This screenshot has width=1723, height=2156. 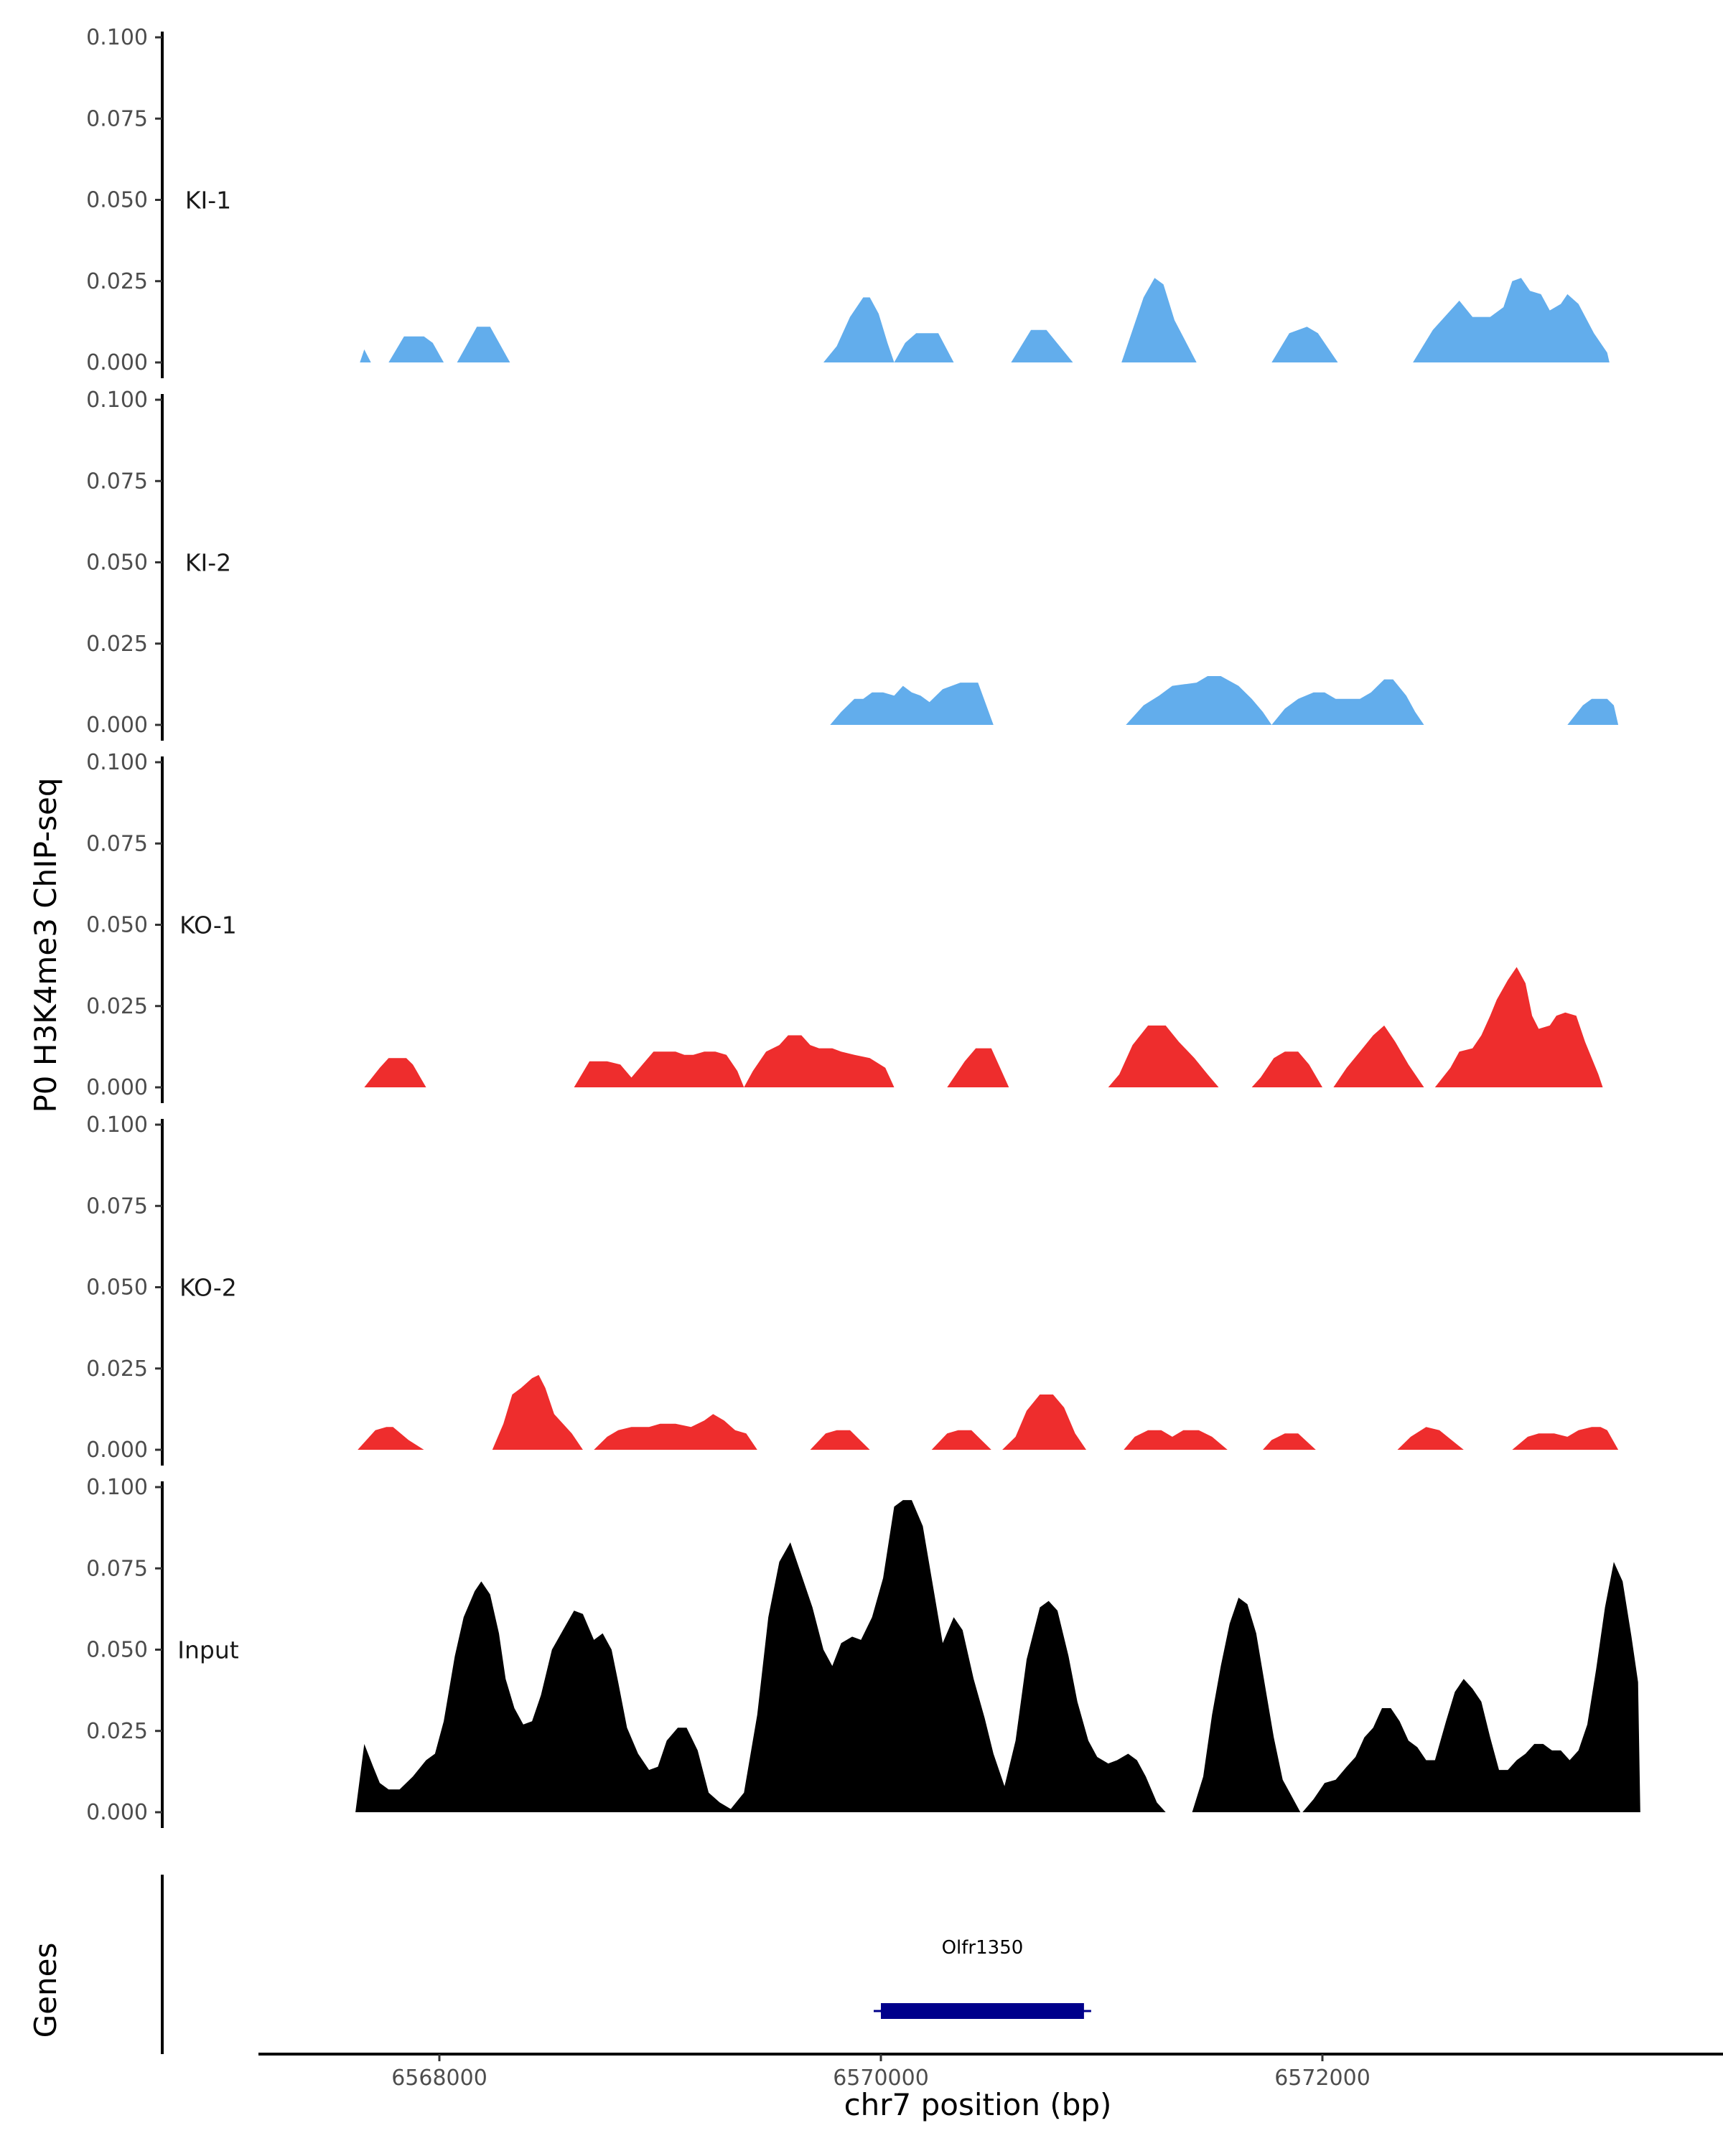 I want to click on track-input-y-tick-label: 0.100, so click(x=117, y=1487).